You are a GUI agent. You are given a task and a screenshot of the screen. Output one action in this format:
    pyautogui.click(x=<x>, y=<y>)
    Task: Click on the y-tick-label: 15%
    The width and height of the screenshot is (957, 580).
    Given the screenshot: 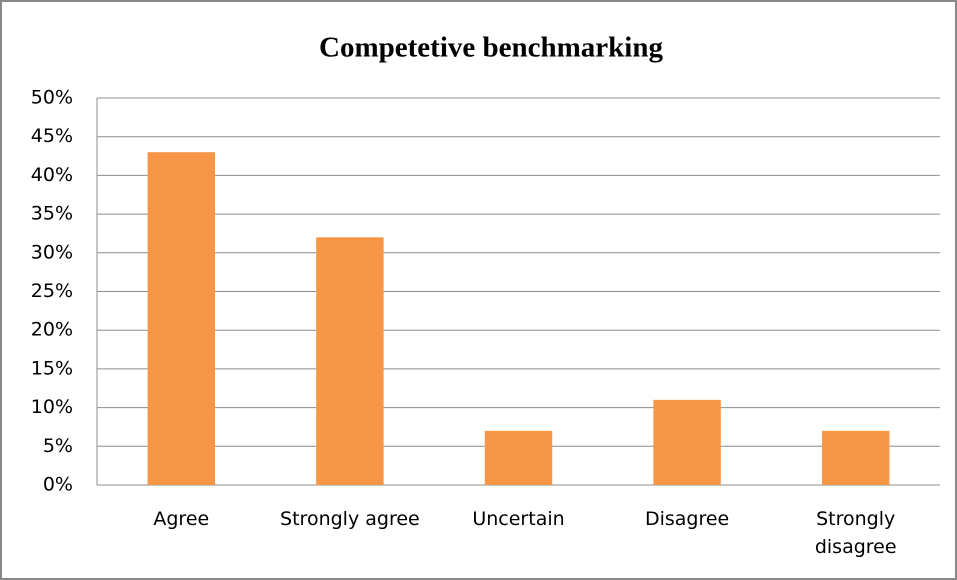 What is the action you would take?
    pyautogui.click(x=52, y=368)
    